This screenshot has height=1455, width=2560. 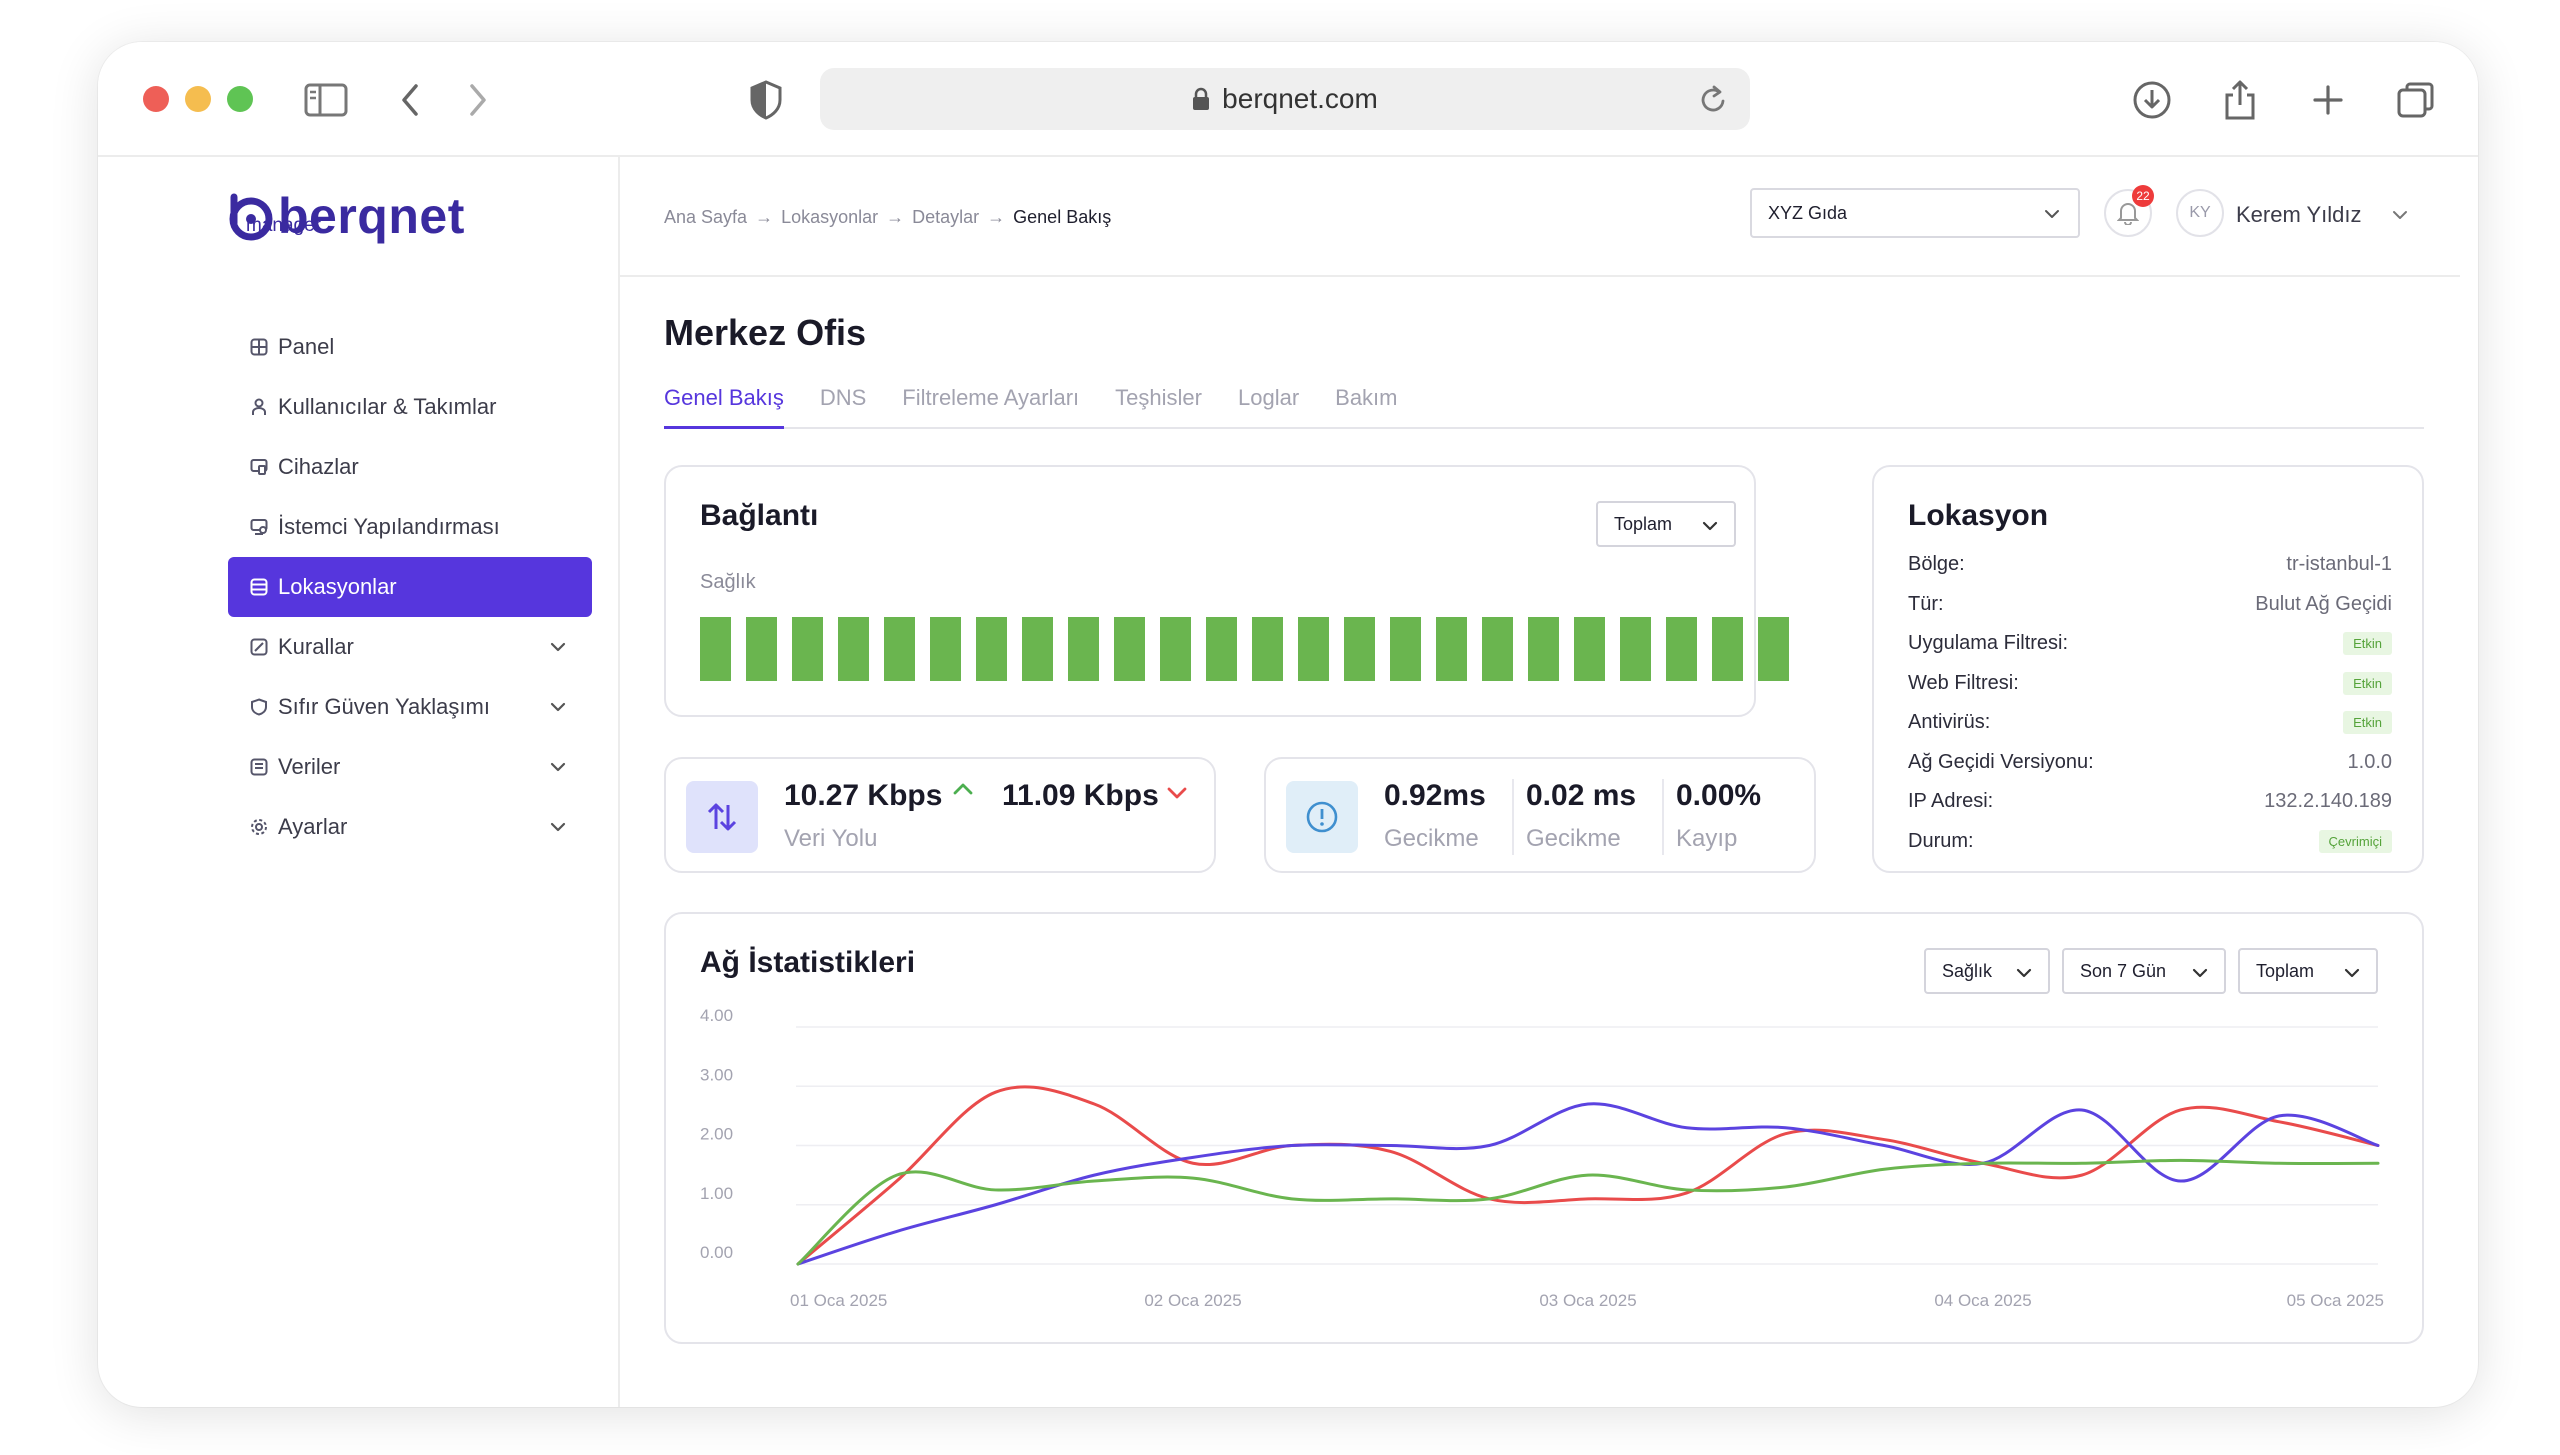 I want to click on status-badge: Etkin, so click(x=2367, y=644).